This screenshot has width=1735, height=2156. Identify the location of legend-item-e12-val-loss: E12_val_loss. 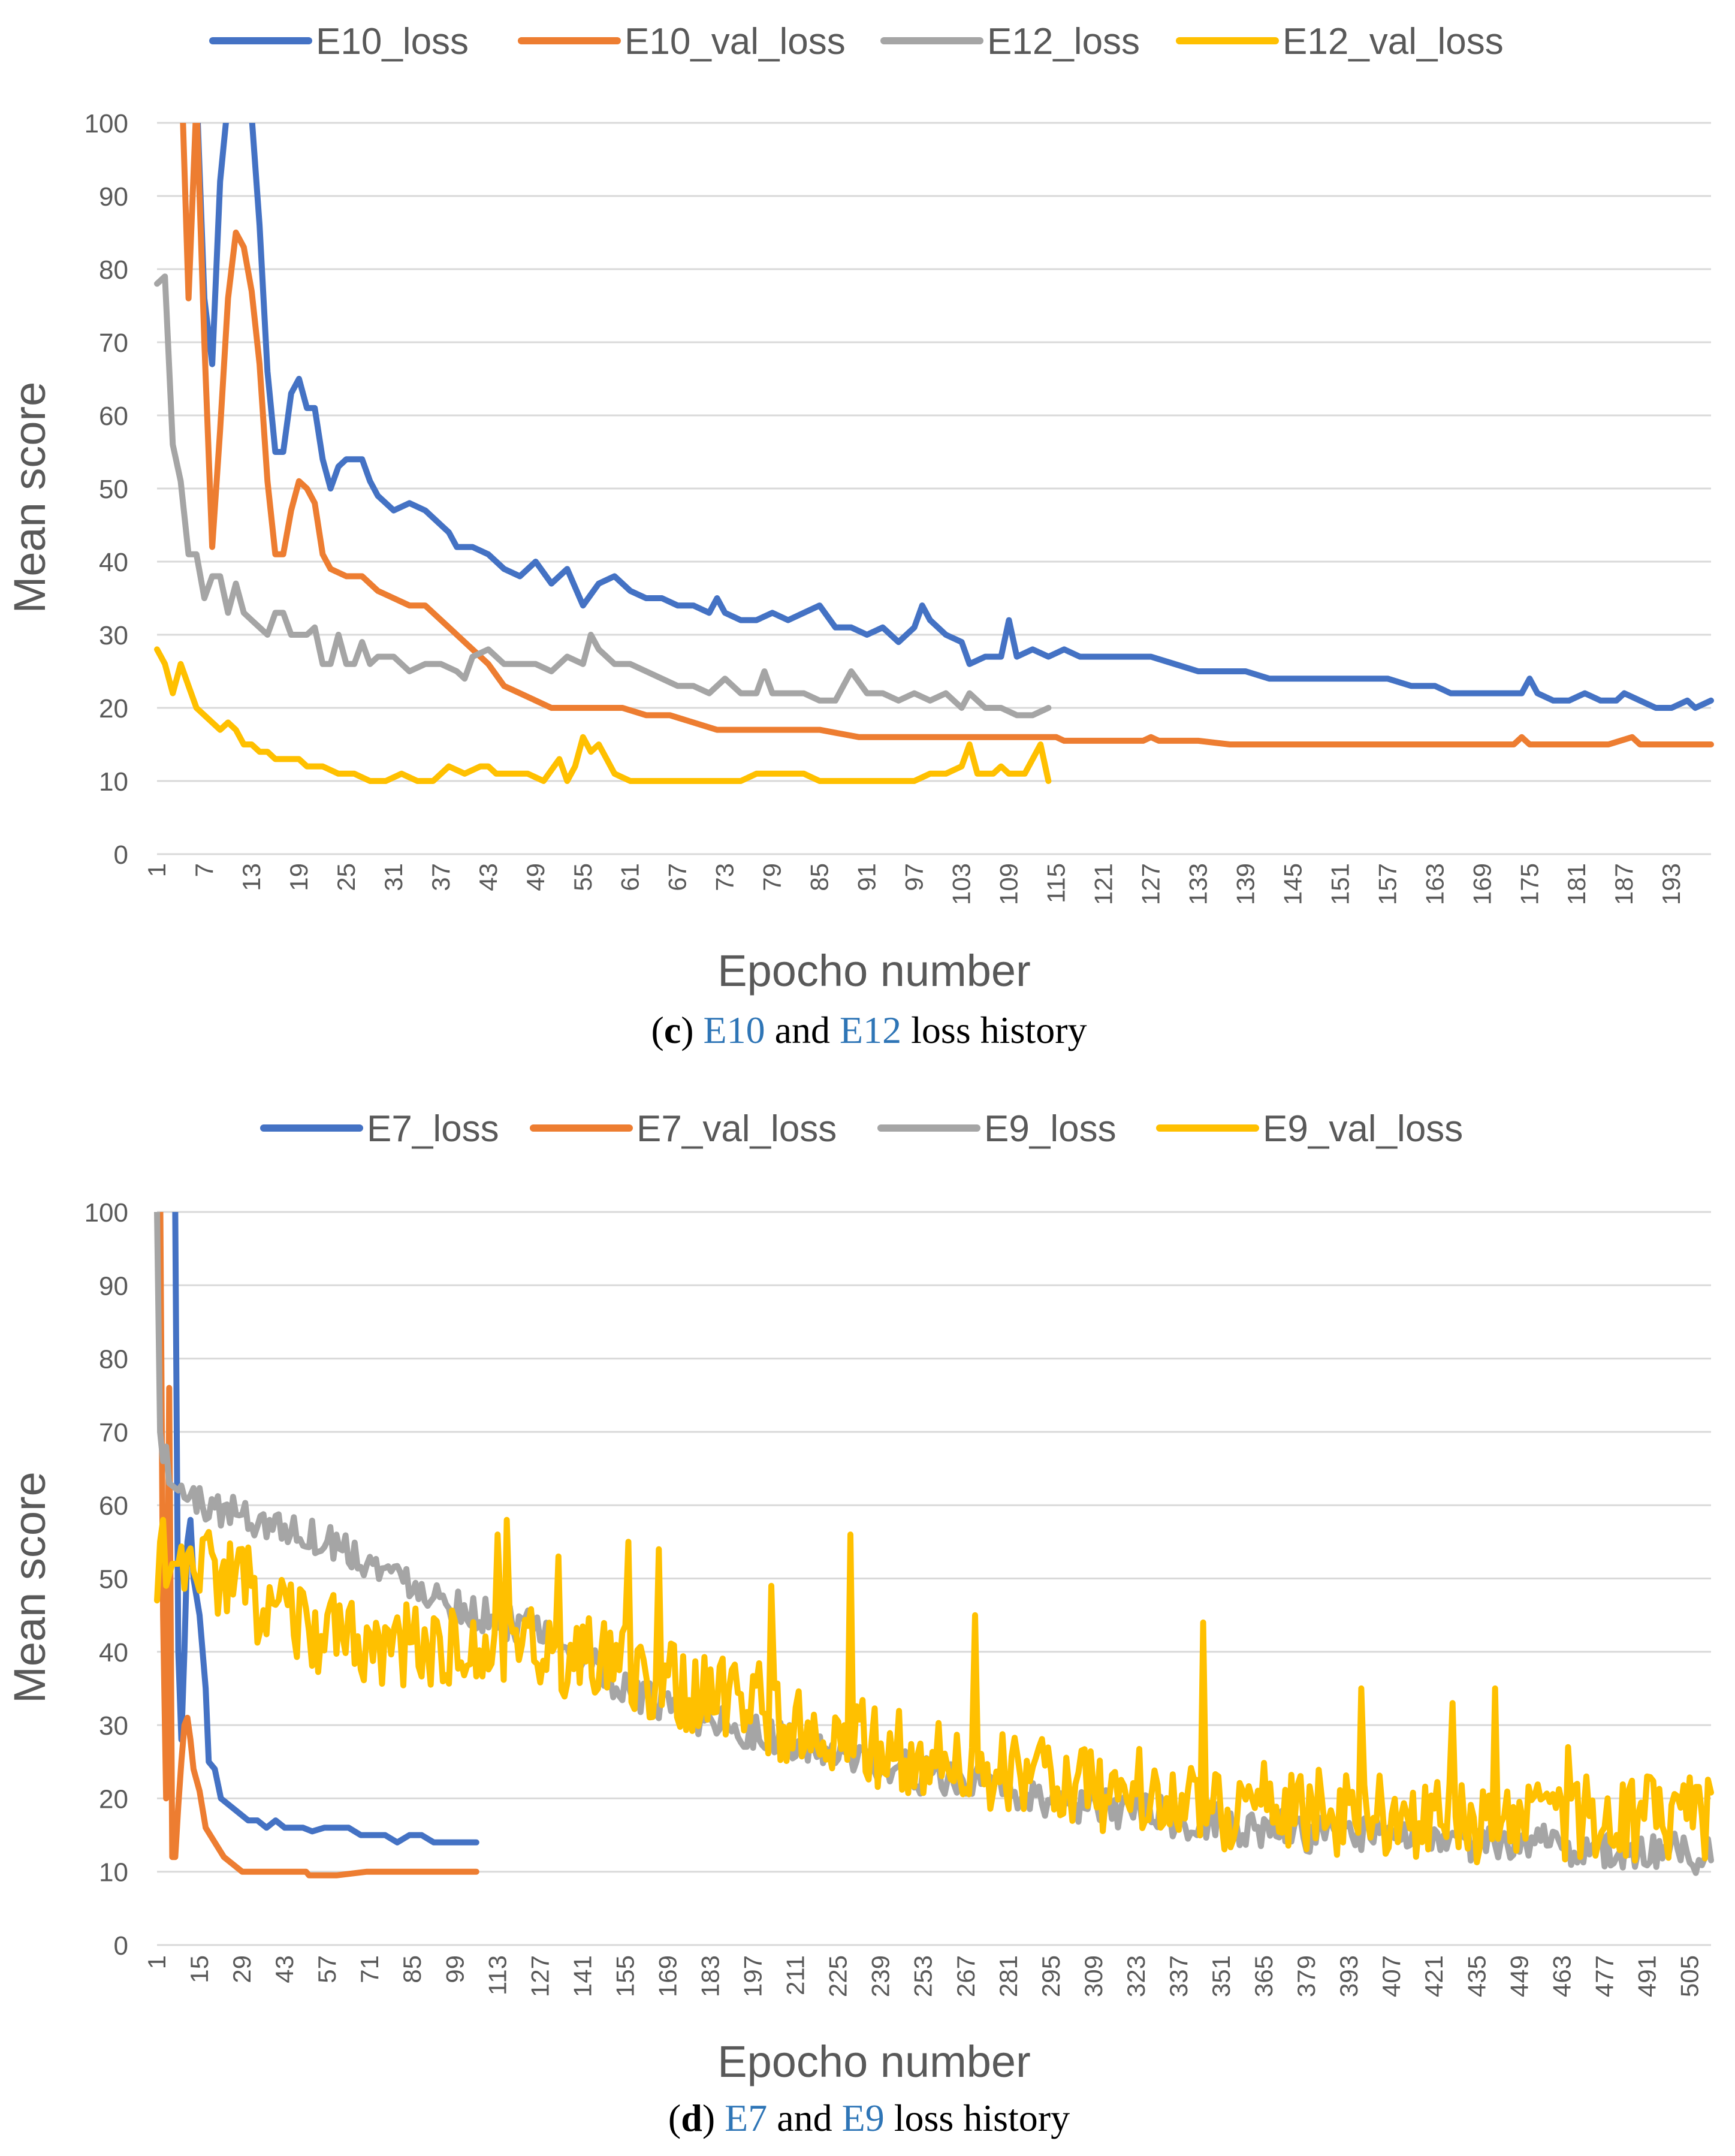
(1340, 41).